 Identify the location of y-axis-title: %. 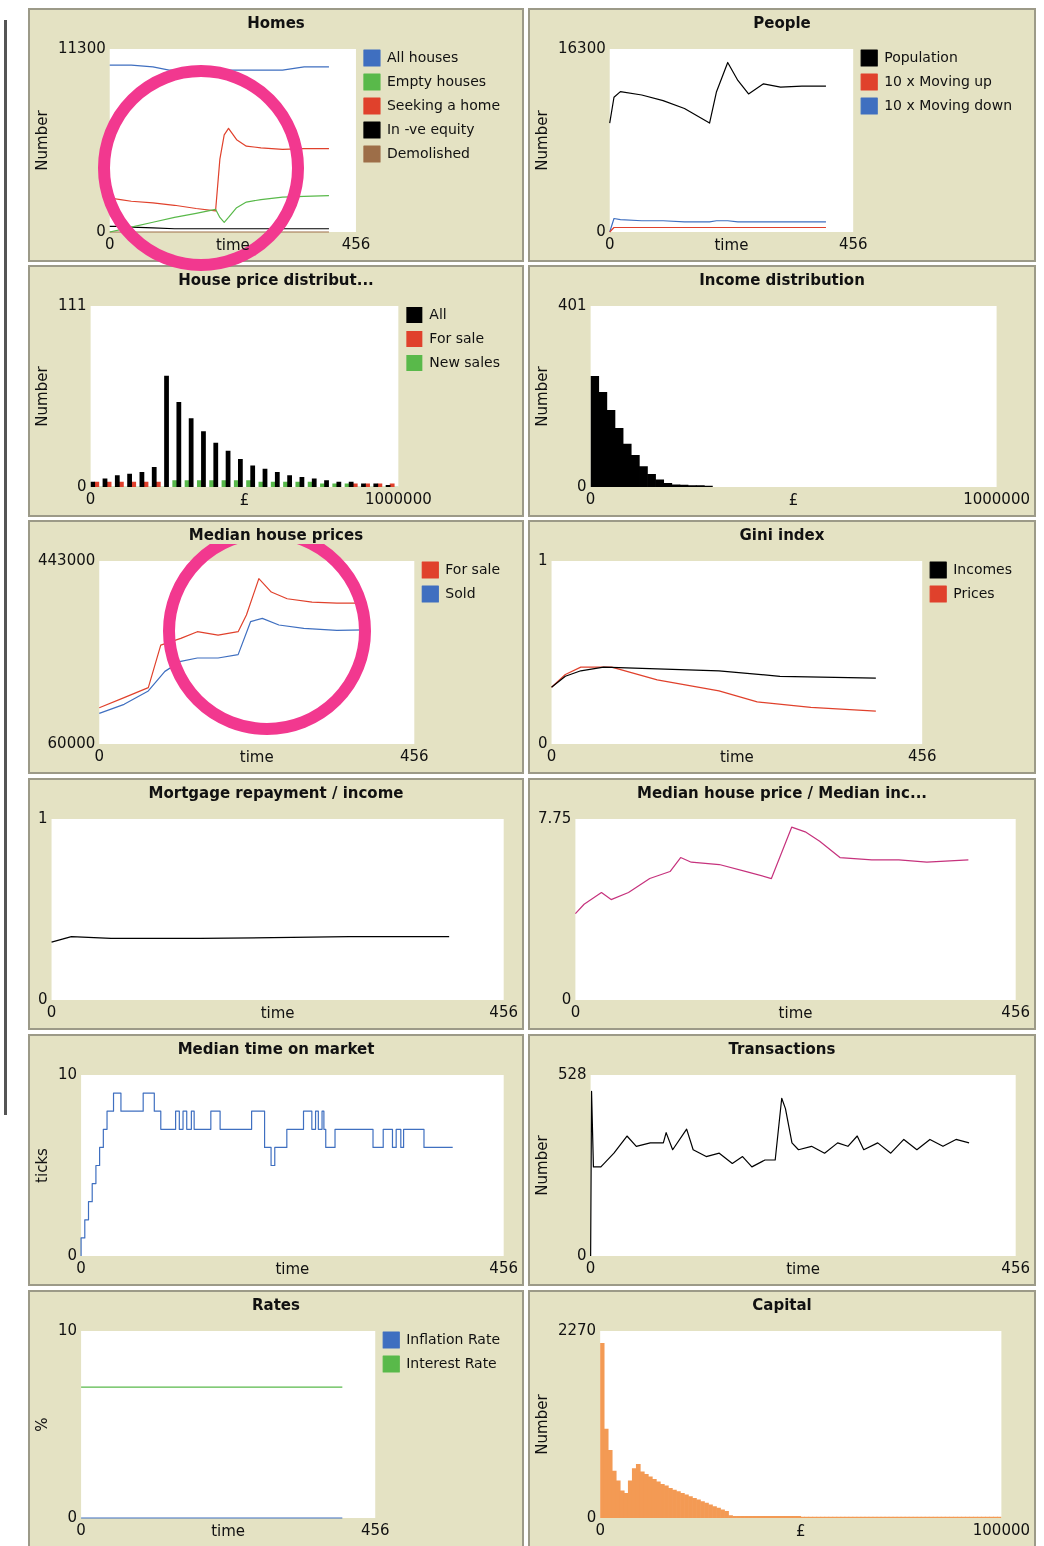
(41, 1424).